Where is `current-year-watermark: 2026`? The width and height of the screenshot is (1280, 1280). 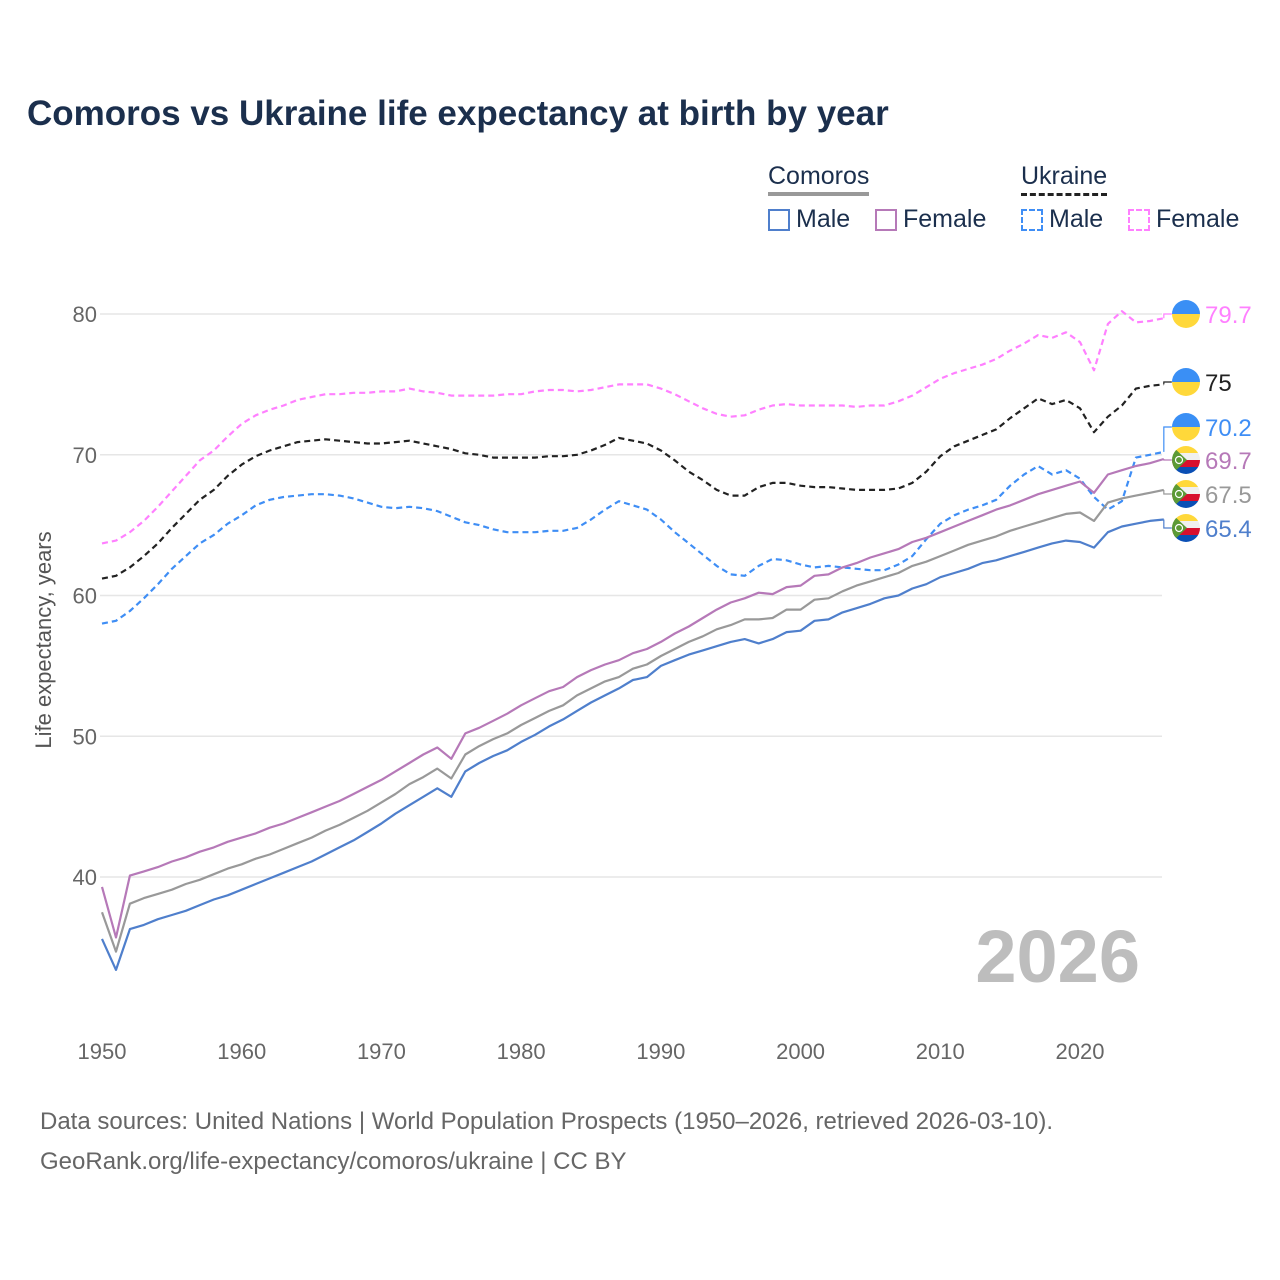
current-year-watermark: 2026 is located at coordinates (1057, 956).